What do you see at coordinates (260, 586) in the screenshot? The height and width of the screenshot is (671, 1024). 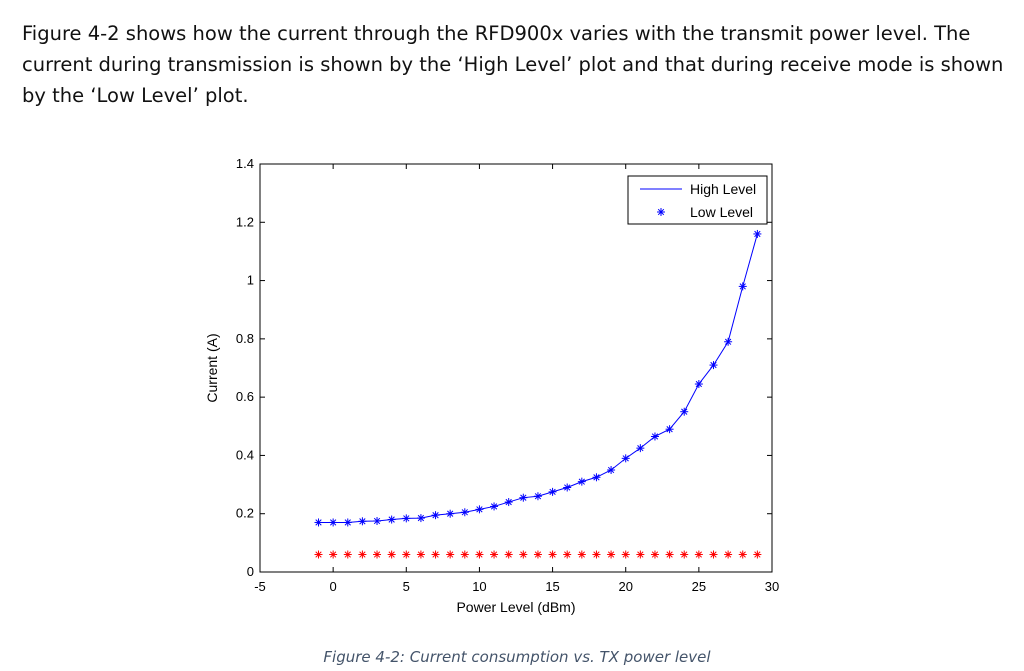 I see `x-tick-label: -5` at bounding box center [260, 586].